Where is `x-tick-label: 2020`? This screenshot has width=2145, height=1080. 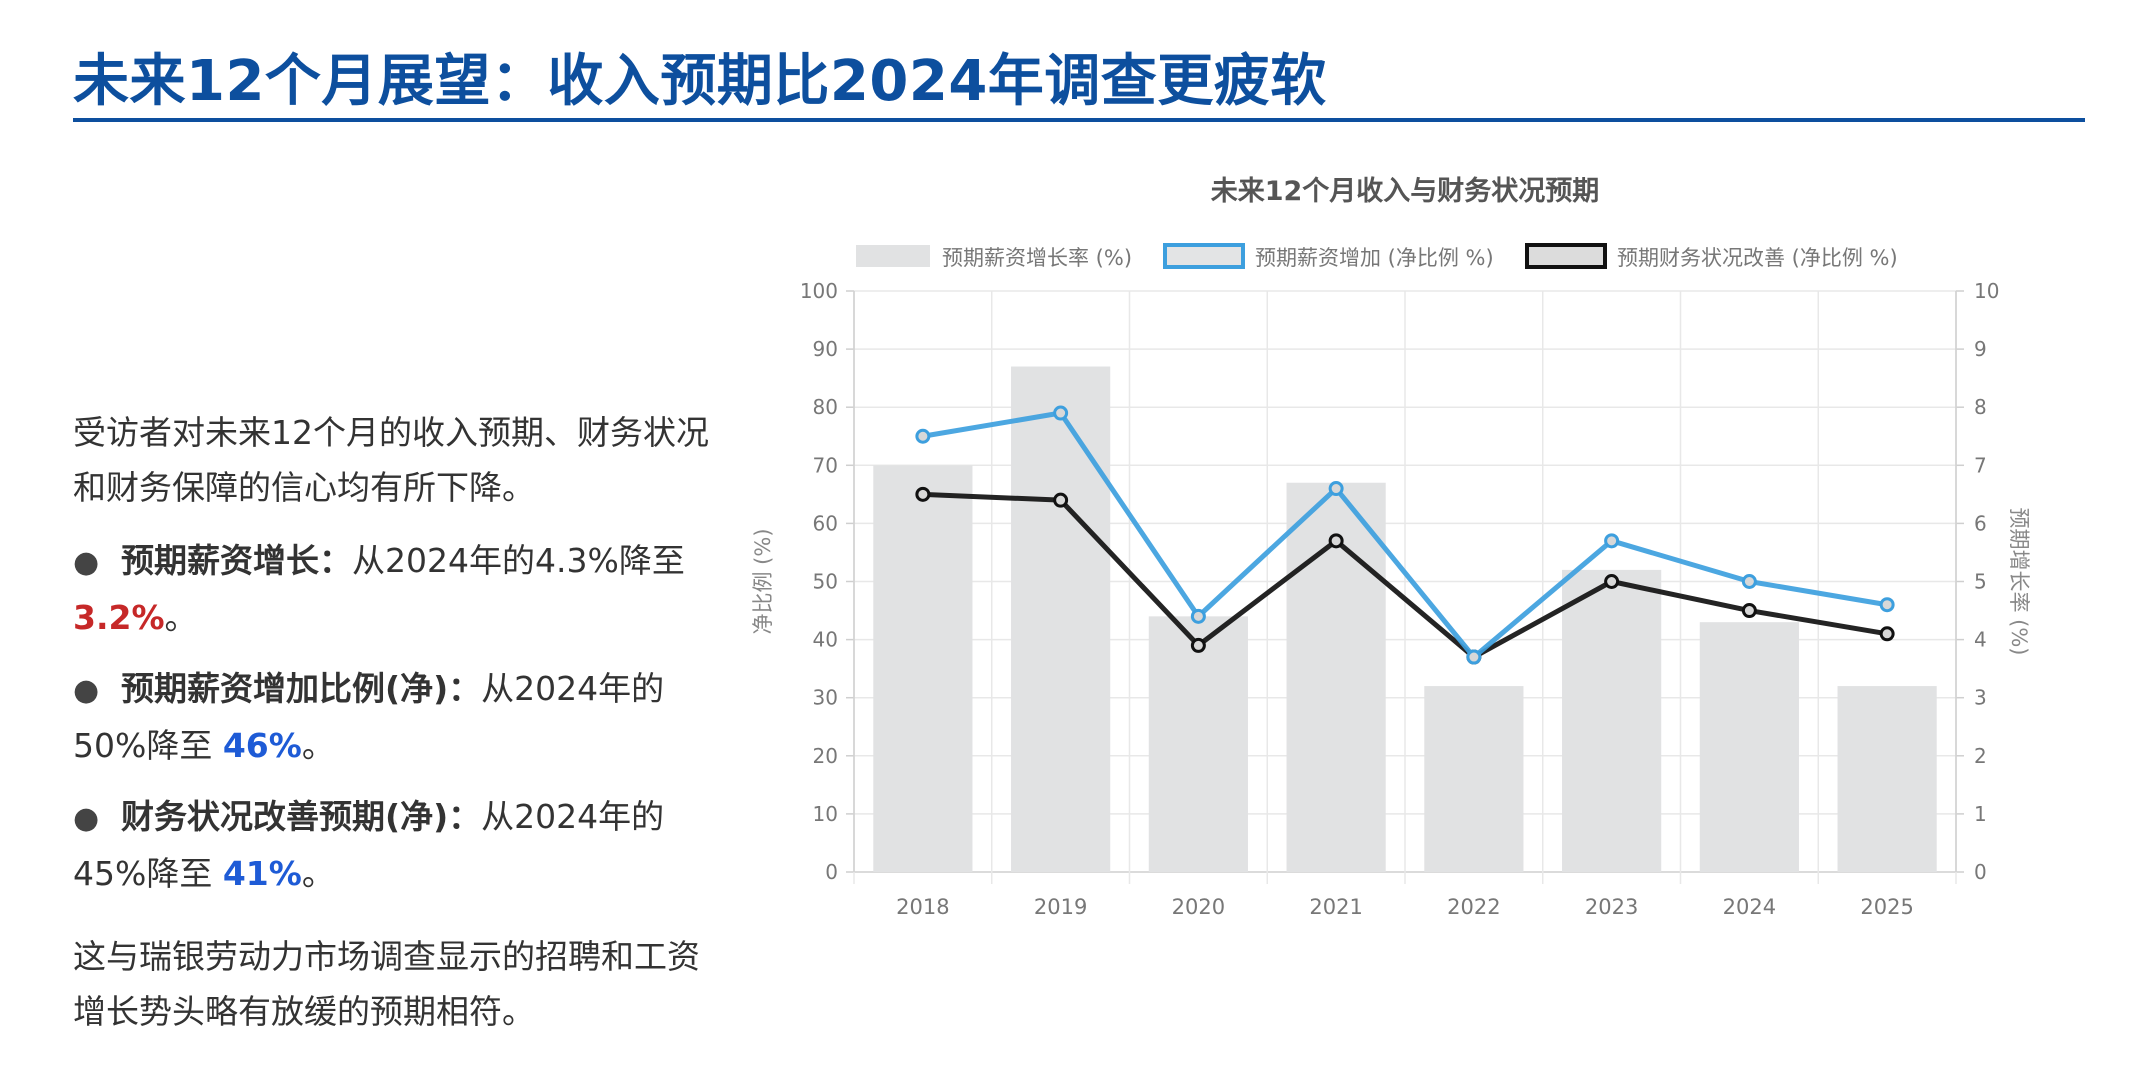 x-tick-label: 2020 is located at coordinates (1198, 907).